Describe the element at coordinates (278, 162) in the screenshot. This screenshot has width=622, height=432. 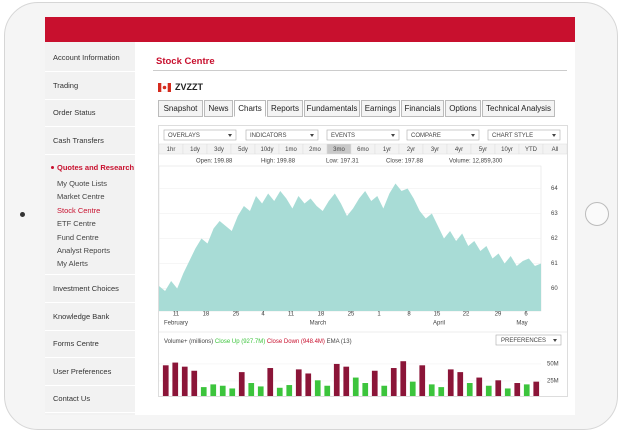
I see `quote-field: High: 199.88` at that location.